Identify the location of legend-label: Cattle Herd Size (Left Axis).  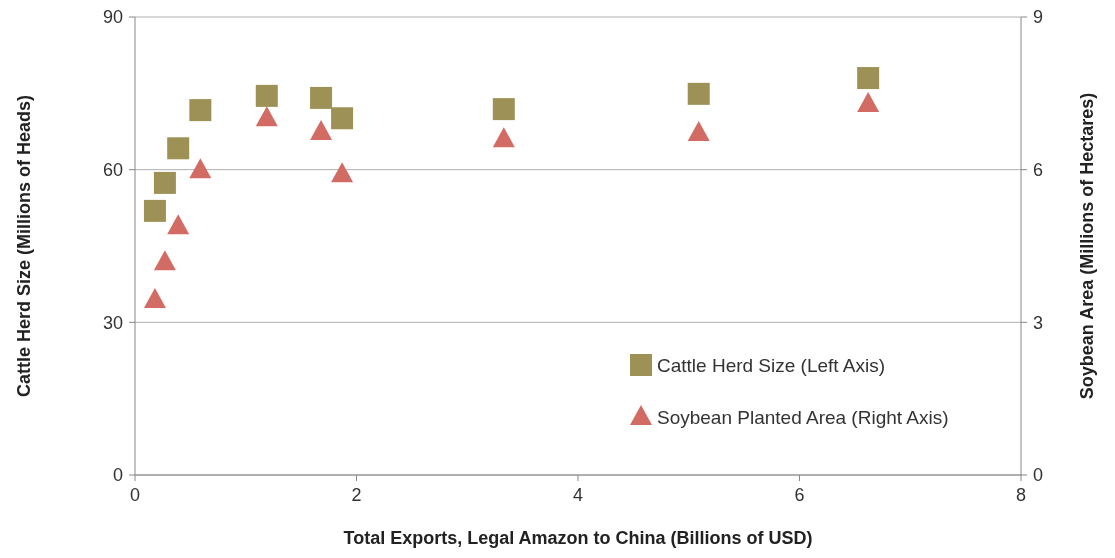
(771, 365).